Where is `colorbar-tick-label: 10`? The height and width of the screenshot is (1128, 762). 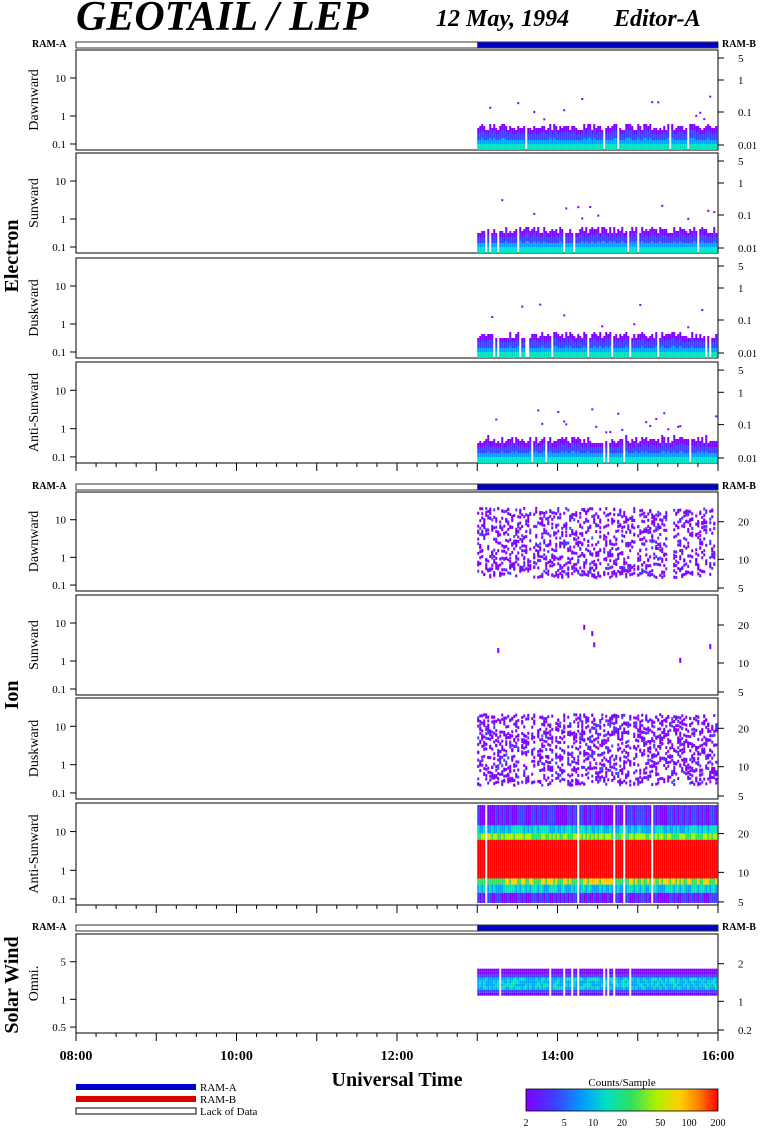 colorbar-tick-label: 10 is located at coordinates (593, 1123).